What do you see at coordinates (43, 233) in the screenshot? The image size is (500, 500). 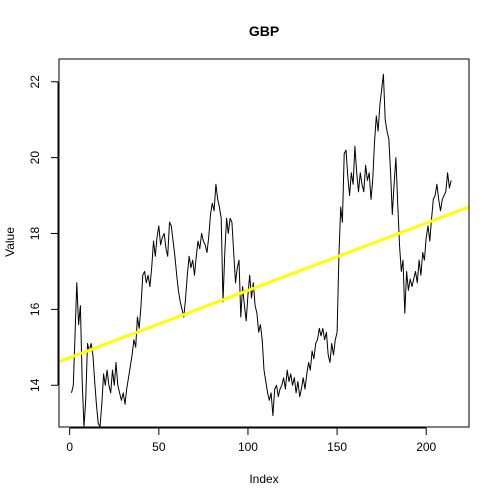 I see `y-axis: 14 16 18 20 22` at bounding box center [43, 233].